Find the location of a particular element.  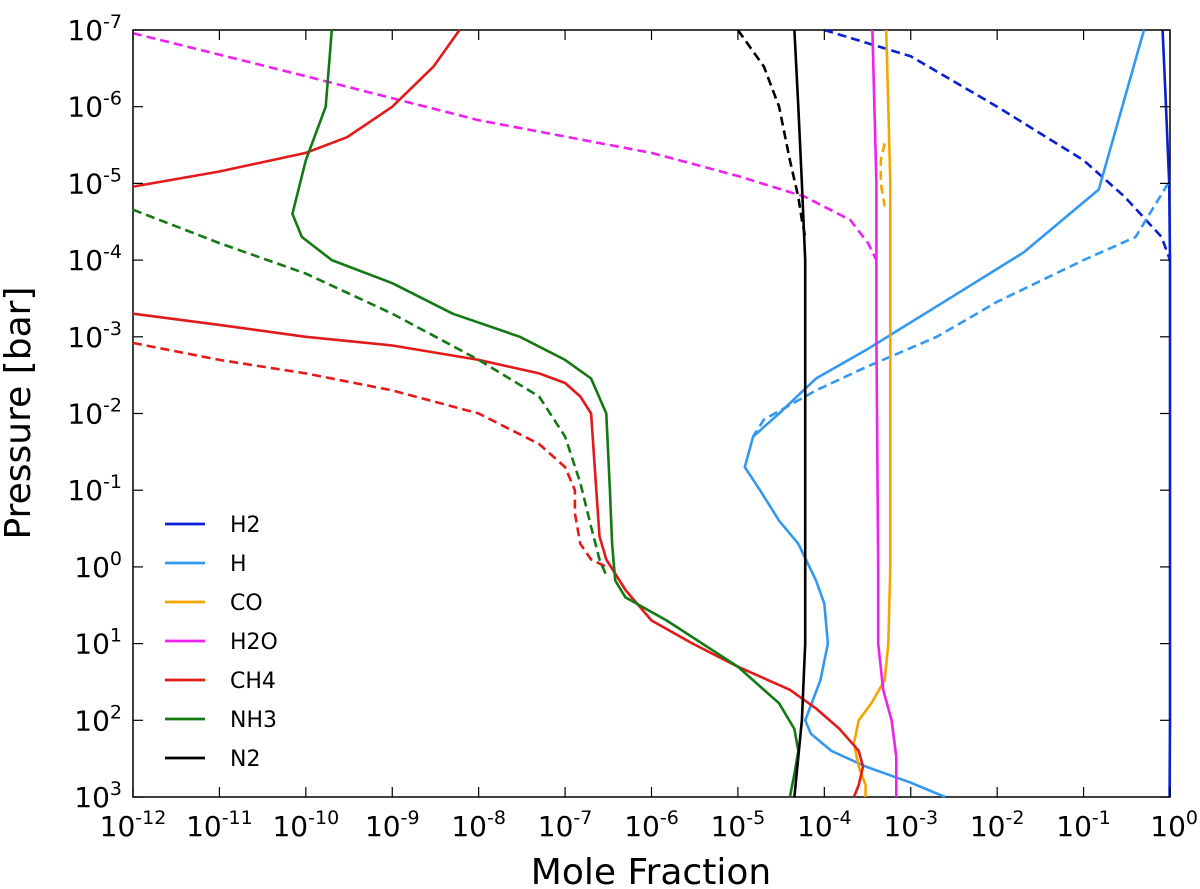

y-axis-label: Pressure [bar] is located at coordinates (19, 413).